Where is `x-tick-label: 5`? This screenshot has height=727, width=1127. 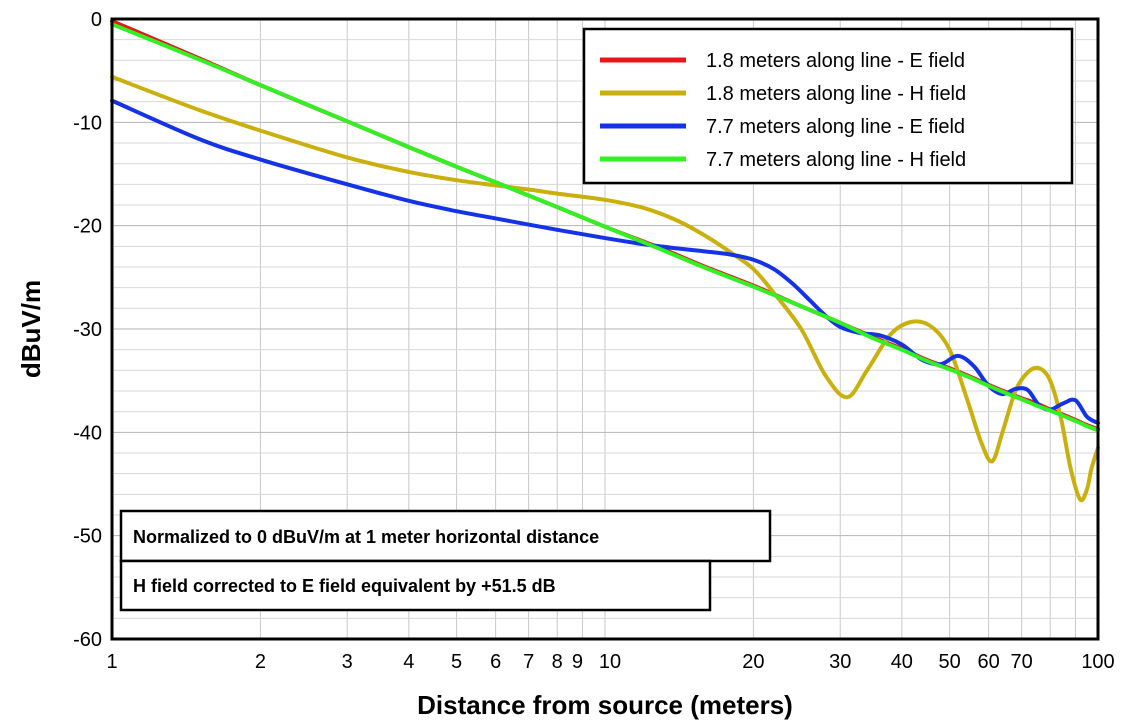 x-tick-label: 5 is located at coordinates (456, 662).